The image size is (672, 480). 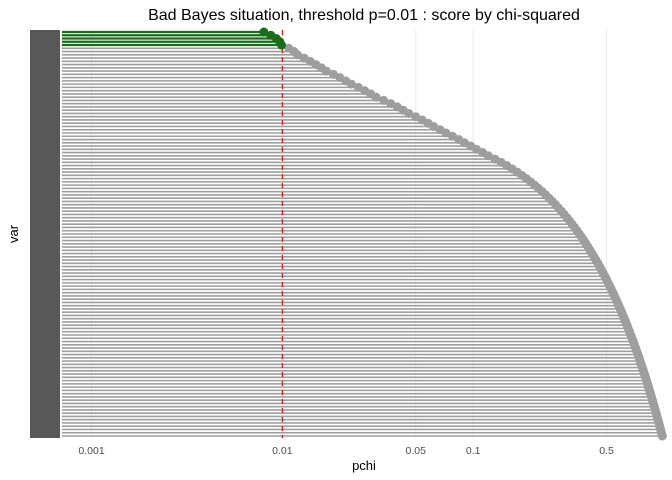 I want to click on x-tick-label: 0.001, so click(x=91, y=451).